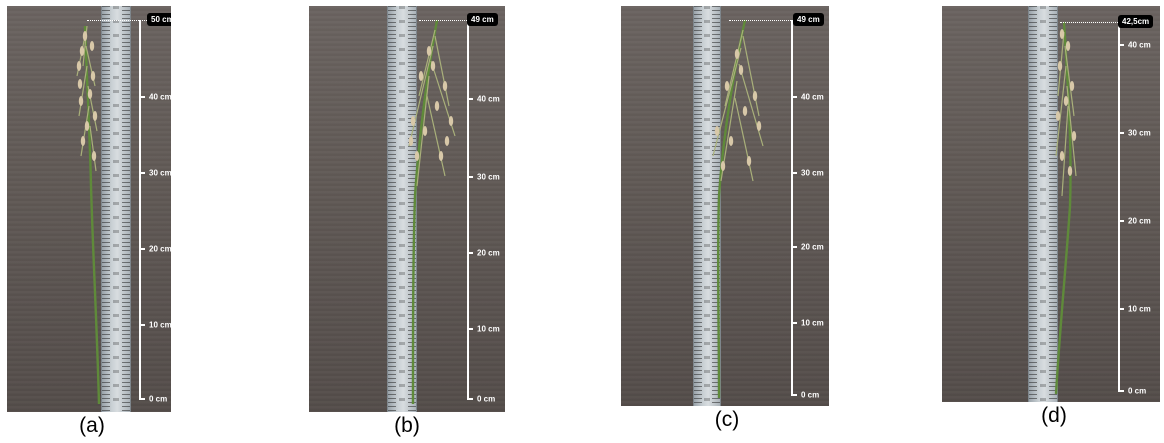 This screenshot has width=1164, height=443. What do you see at coordinates (116, 209) in the screenshot?
I see `ruler-a` at bounding box center [116, 209].